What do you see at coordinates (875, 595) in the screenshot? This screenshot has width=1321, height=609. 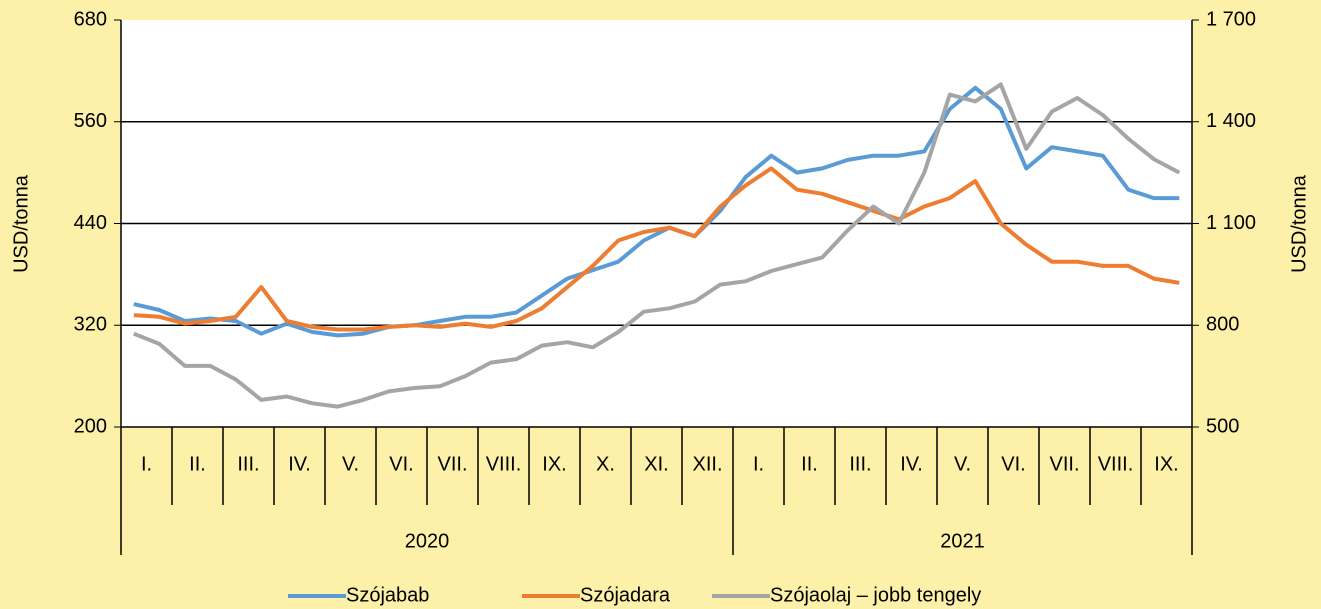 I see `legend-label: Szójaolaj – jobb tengely` at bounding box center [875, 595].